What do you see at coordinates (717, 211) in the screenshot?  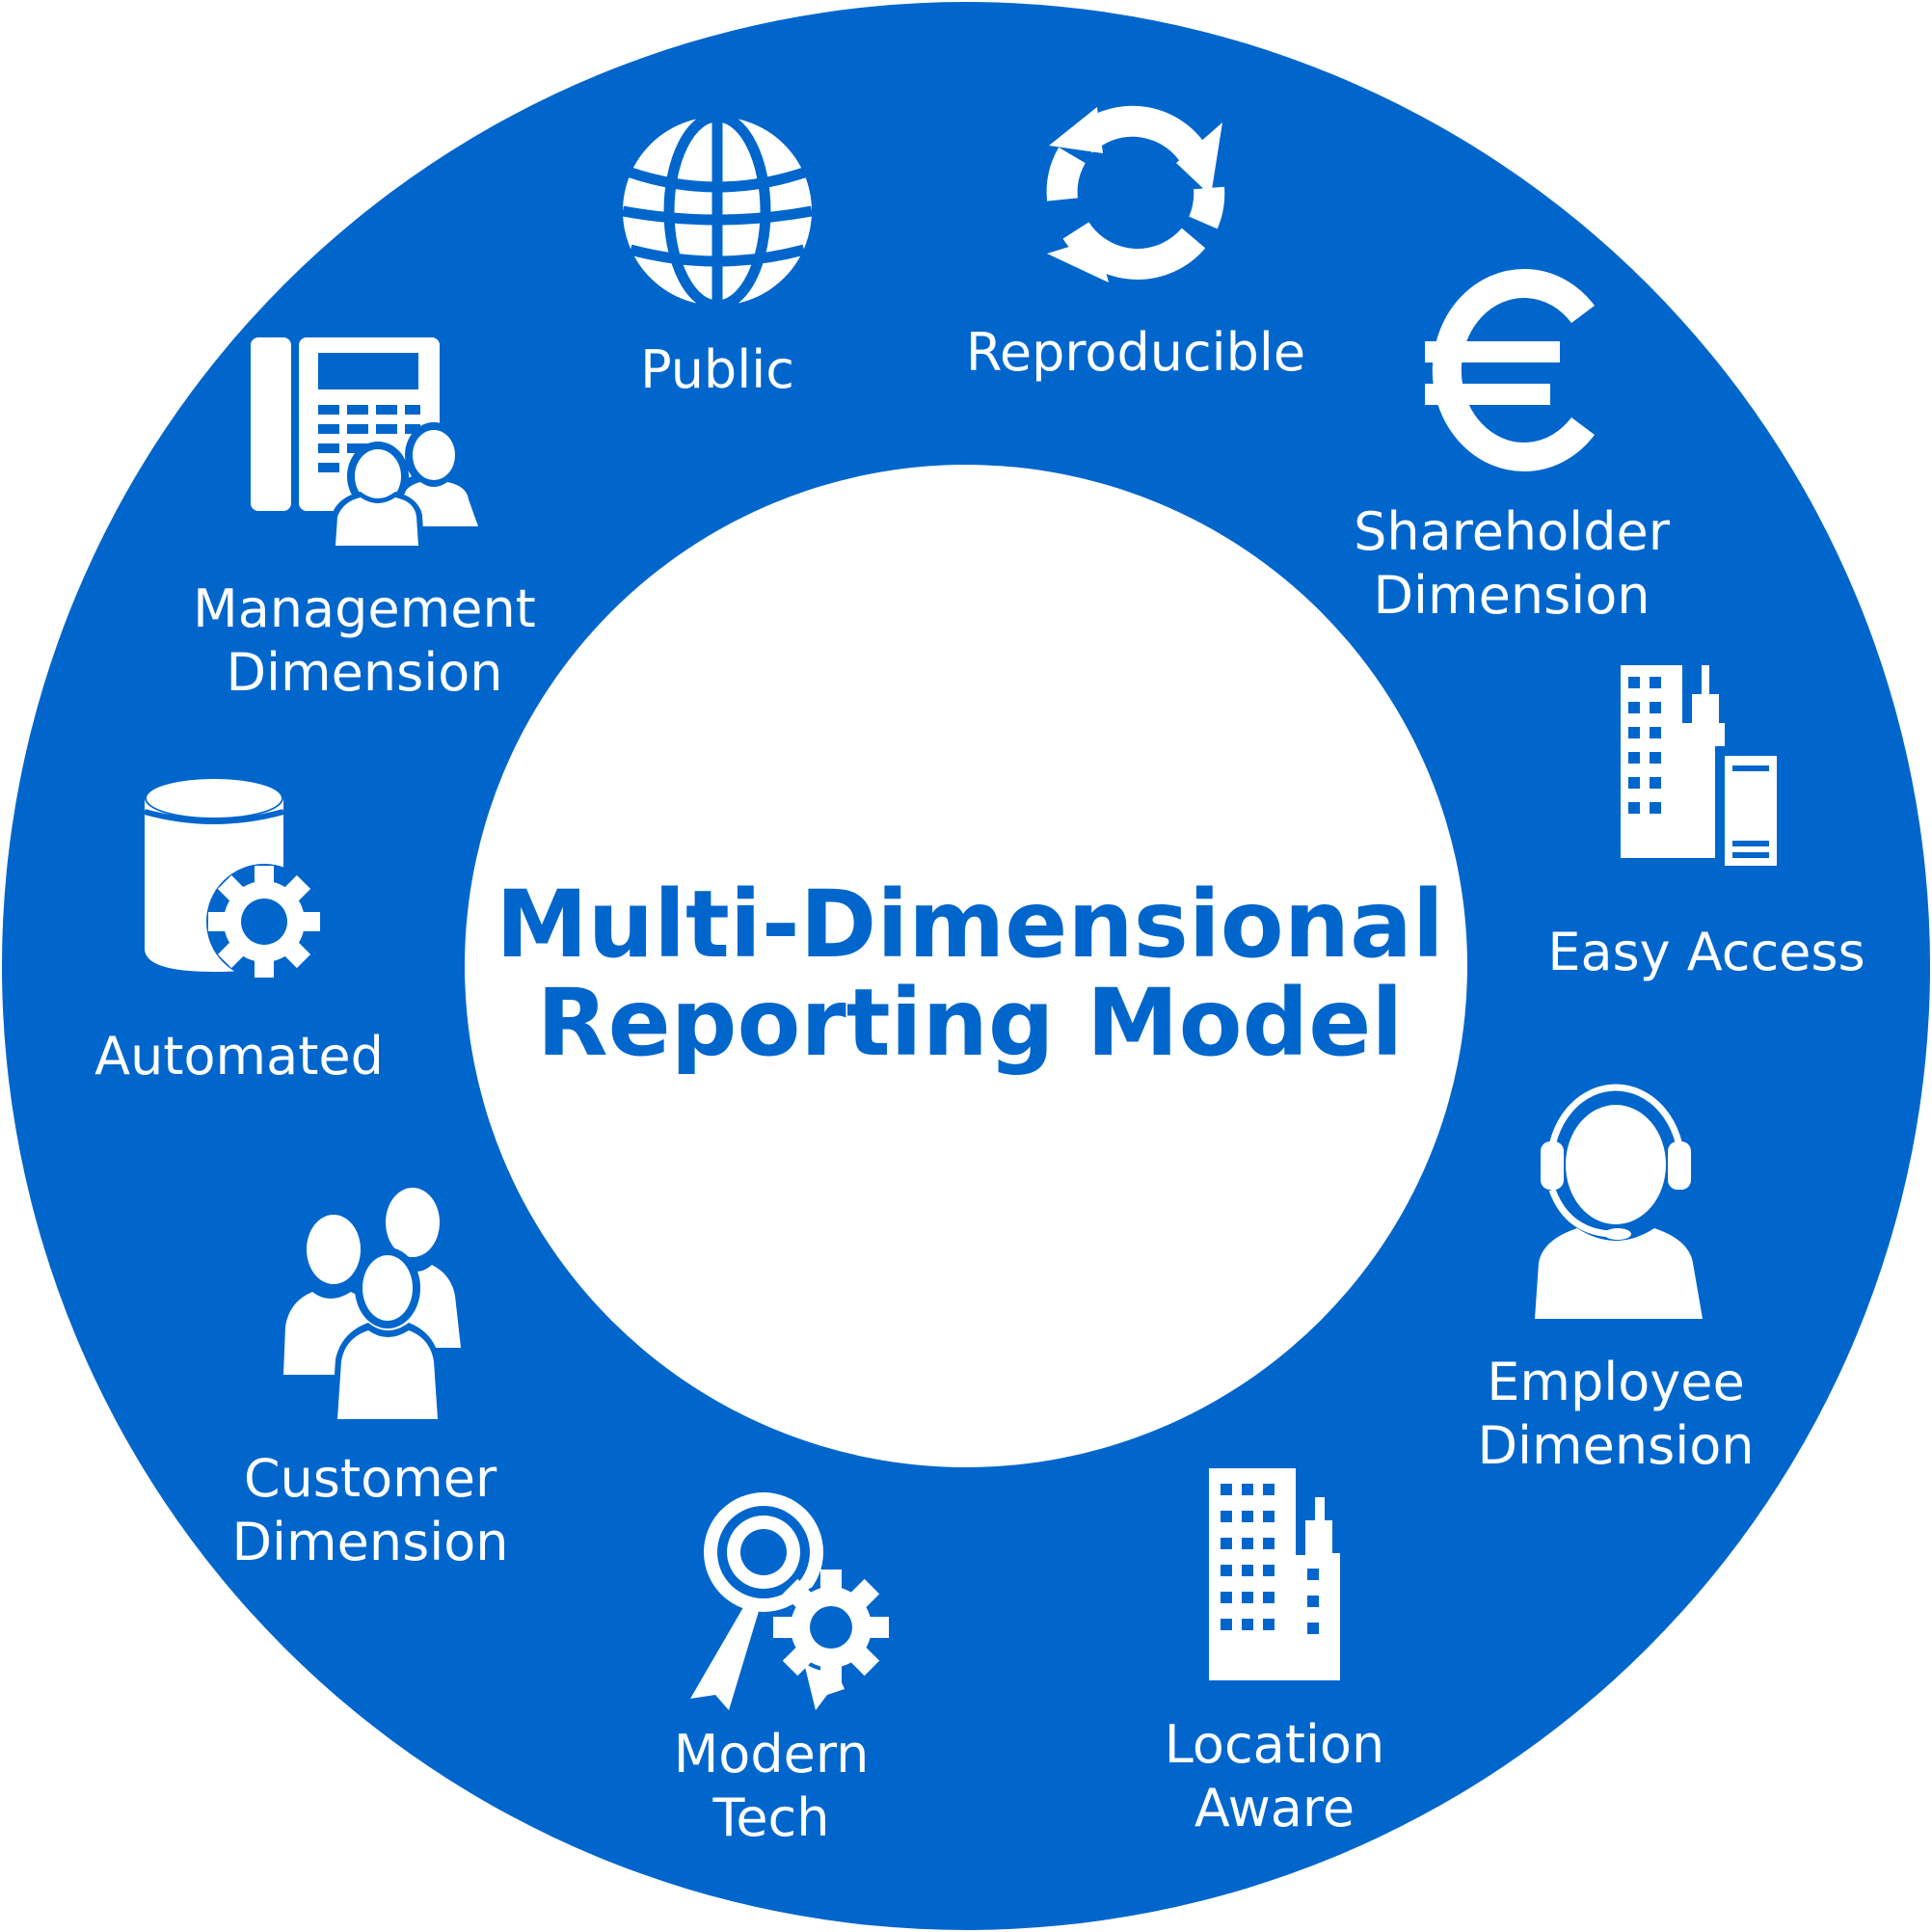 I see `globe-icon` at bounding box center [717, 211].